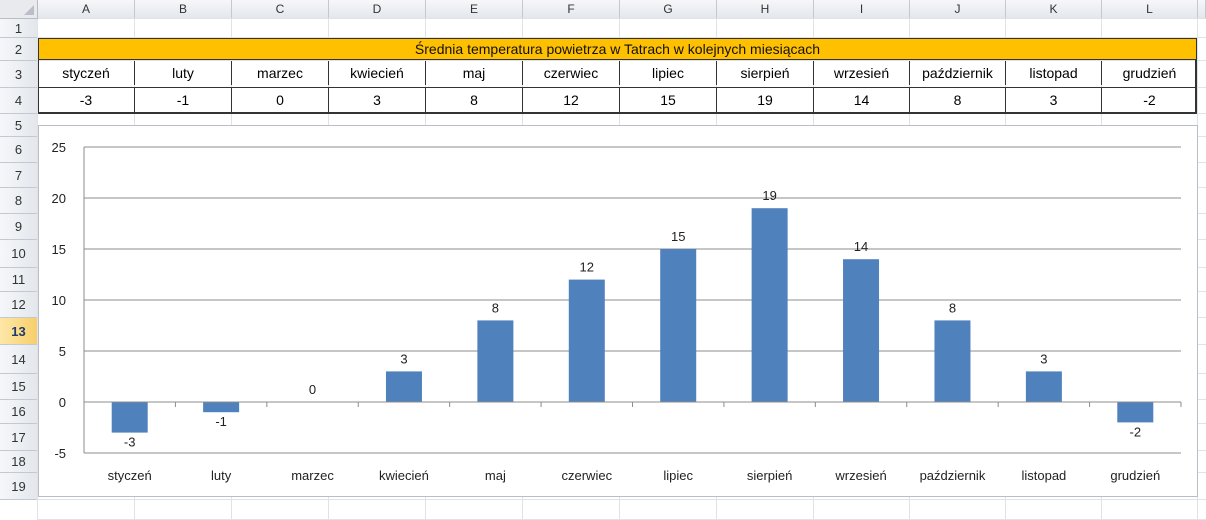 Image resolution: width=1206 pixels, height=520 pixels. I want to click on column-header-k: K, so click(1054, 9).